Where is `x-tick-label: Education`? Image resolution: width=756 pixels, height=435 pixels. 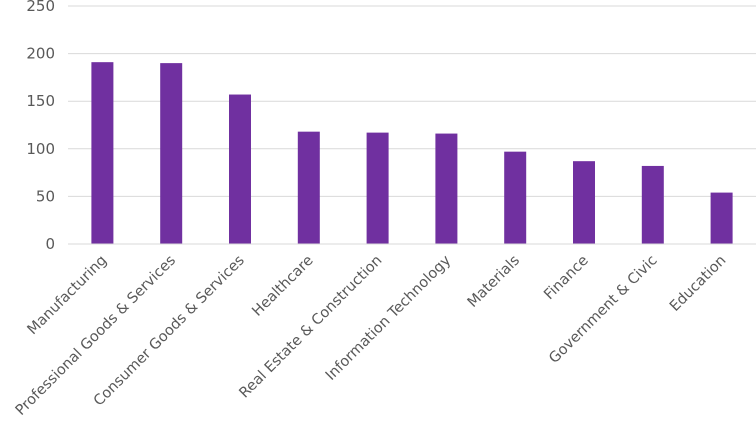
x-tick-label: Education is located at coordinates (698, 284).